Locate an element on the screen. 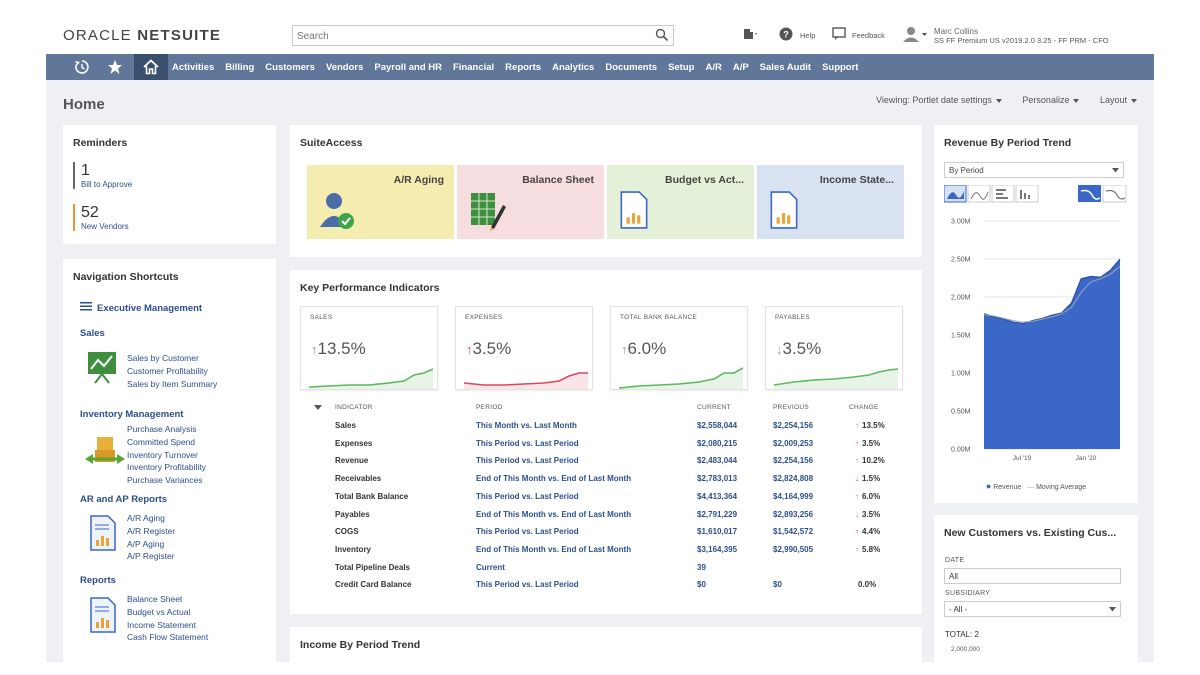 Image resolution: width=1200 pixels, height=675 pixels. shortcut-income-statement: Income Statement is located at coordinates (161, 624).